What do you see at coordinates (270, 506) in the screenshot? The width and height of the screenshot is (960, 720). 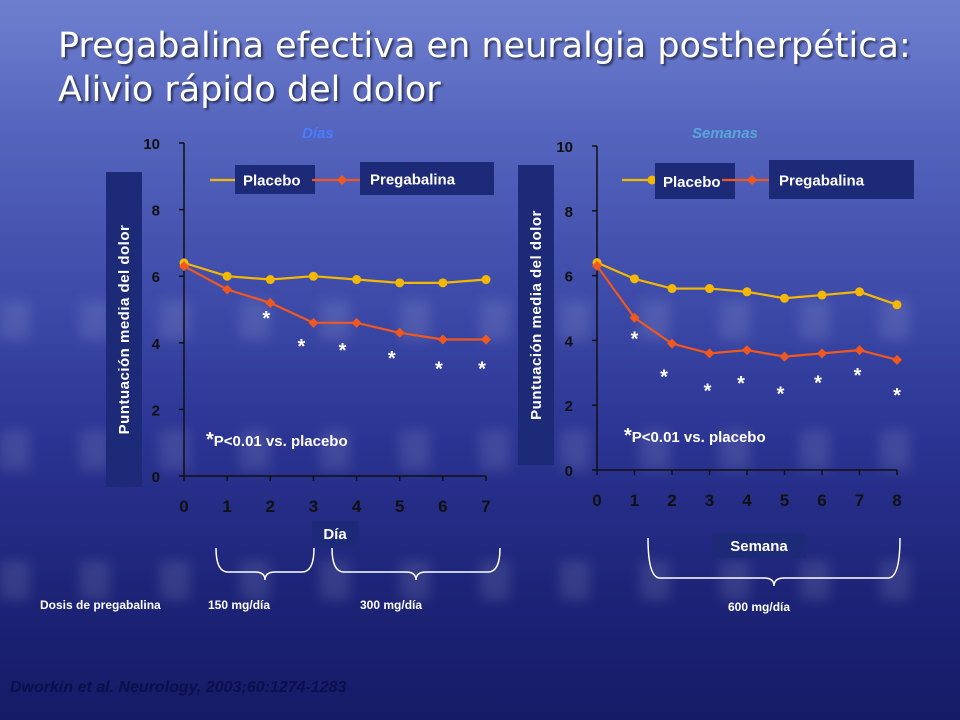 I see `x-tick-label: 2` at bounding box center [270, 506].